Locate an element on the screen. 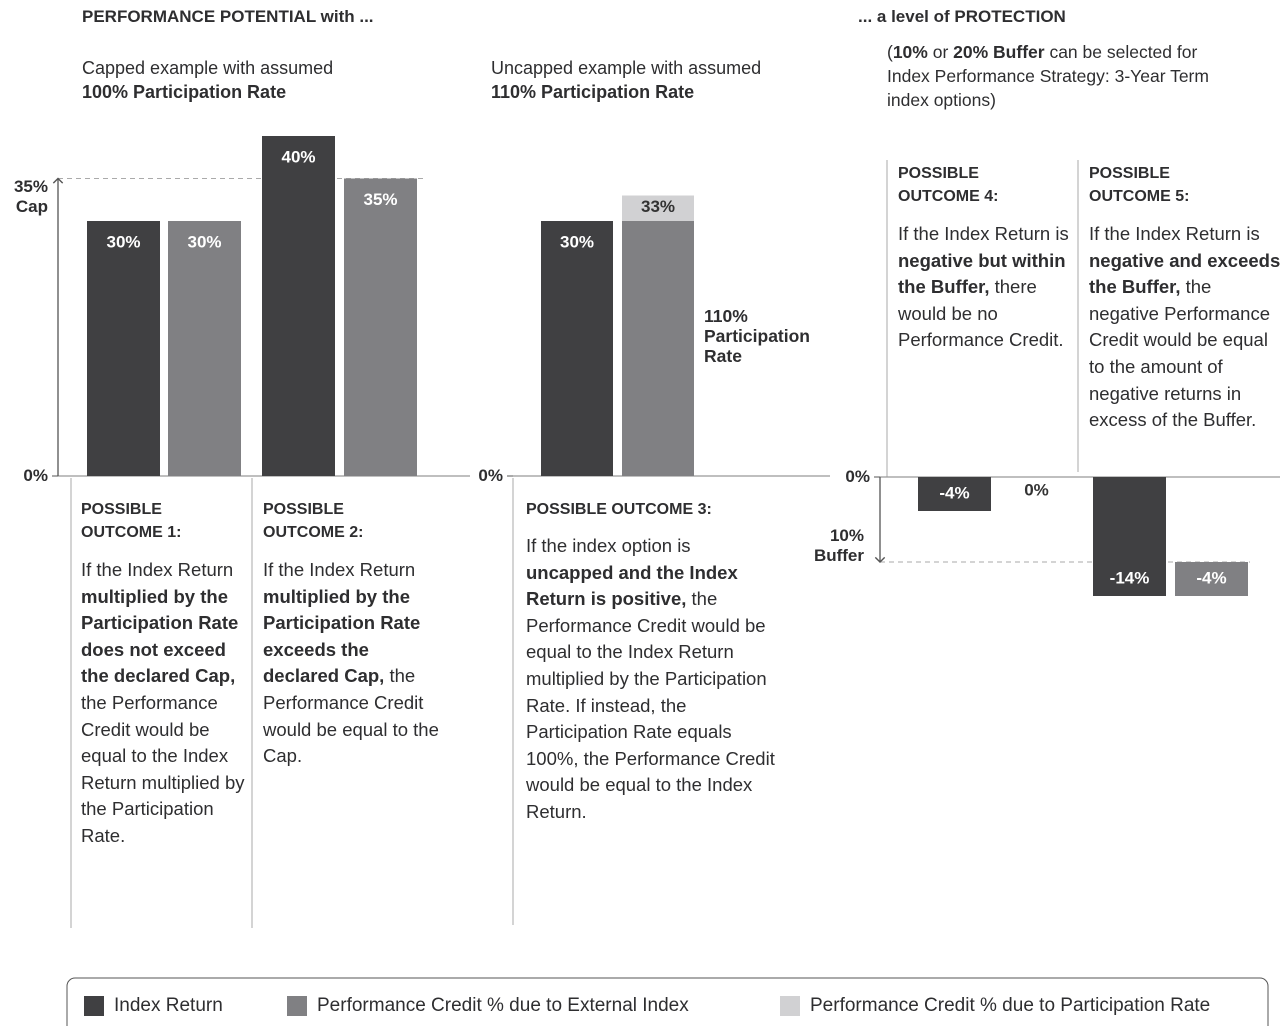  subtitle-line: 100% Participation Rate is located at coordinates (184, 92).